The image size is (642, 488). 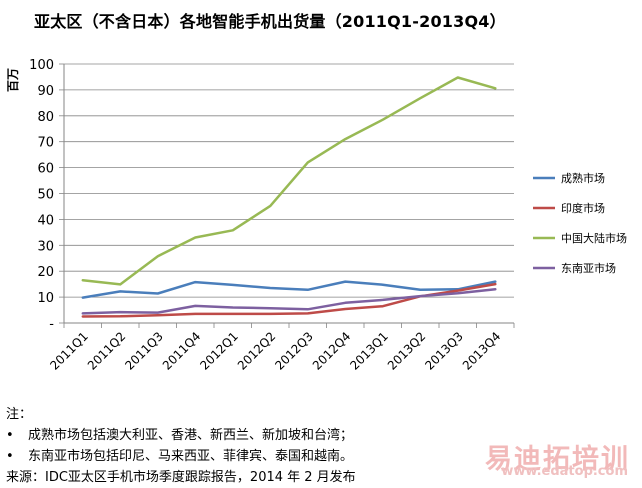 What do you see at coordinates (270, 21) in the screenshot?
I see `chart-title: 亚太区（不含日本）各地智能手机出货量（2011Q1-2013Q4）` at bounding box center [270, 21].